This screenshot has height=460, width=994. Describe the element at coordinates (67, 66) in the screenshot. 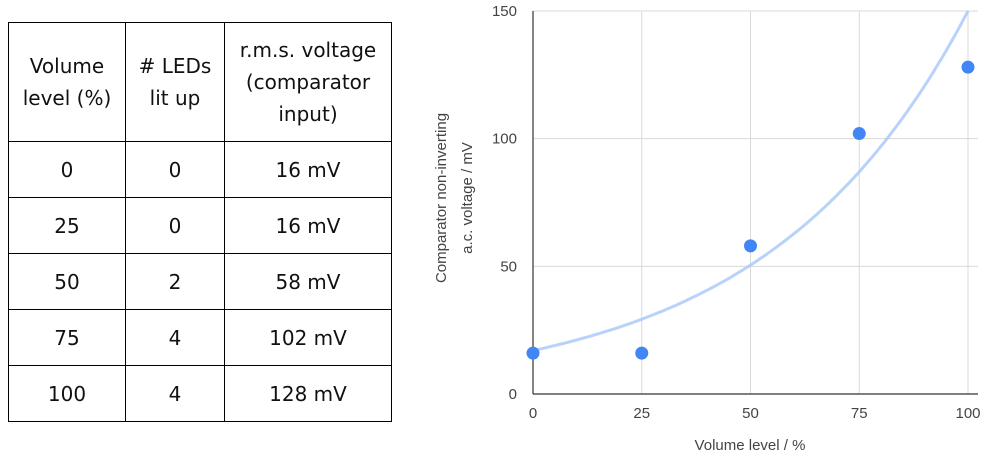

I see `header-text: Volume` at that location.